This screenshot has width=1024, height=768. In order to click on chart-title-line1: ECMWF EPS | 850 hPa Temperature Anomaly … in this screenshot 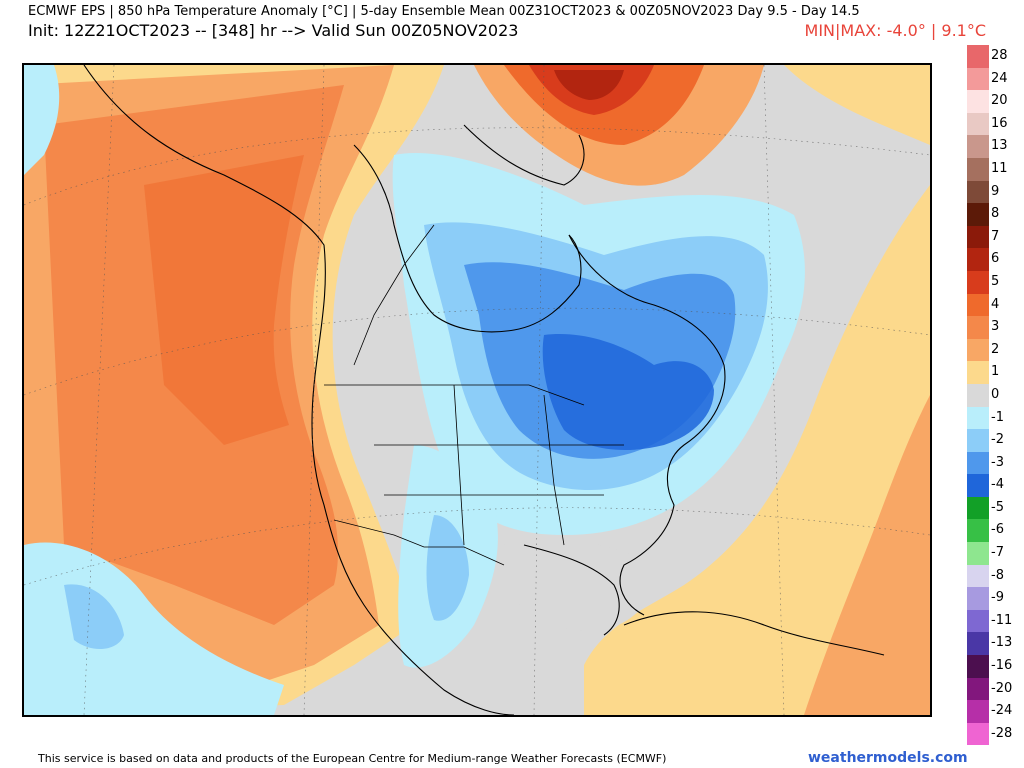, I will do `click(444, 11)`.